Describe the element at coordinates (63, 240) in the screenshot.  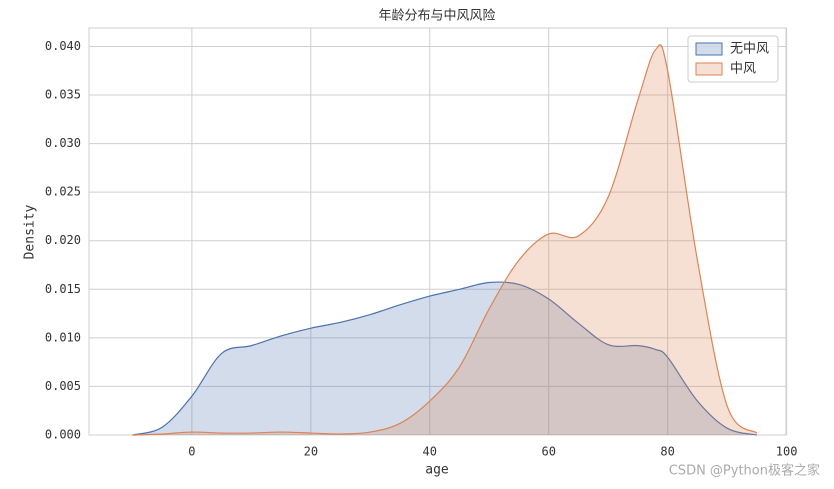
I see `y-tick-label: 0.020` at that location.